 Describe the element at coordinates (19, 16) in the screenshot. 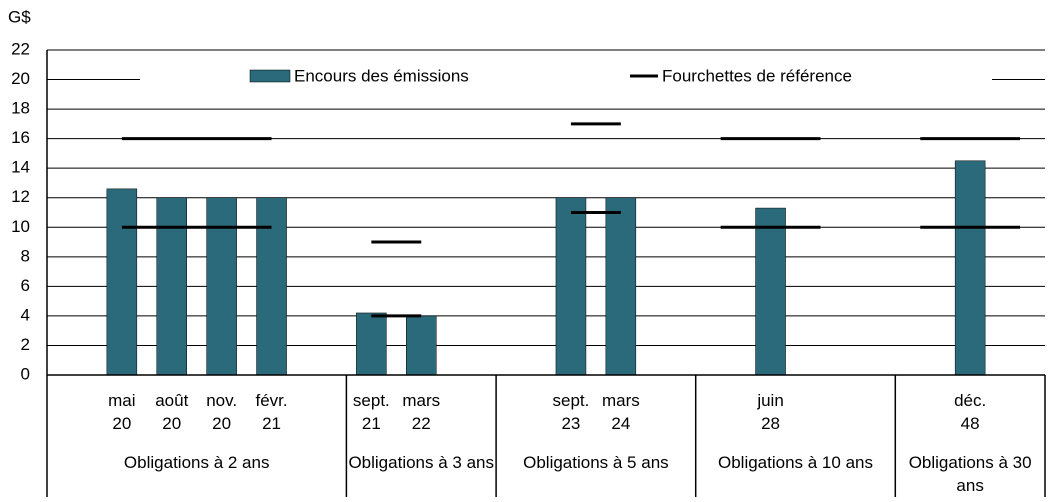

I see `y-unit: G$` at that location.